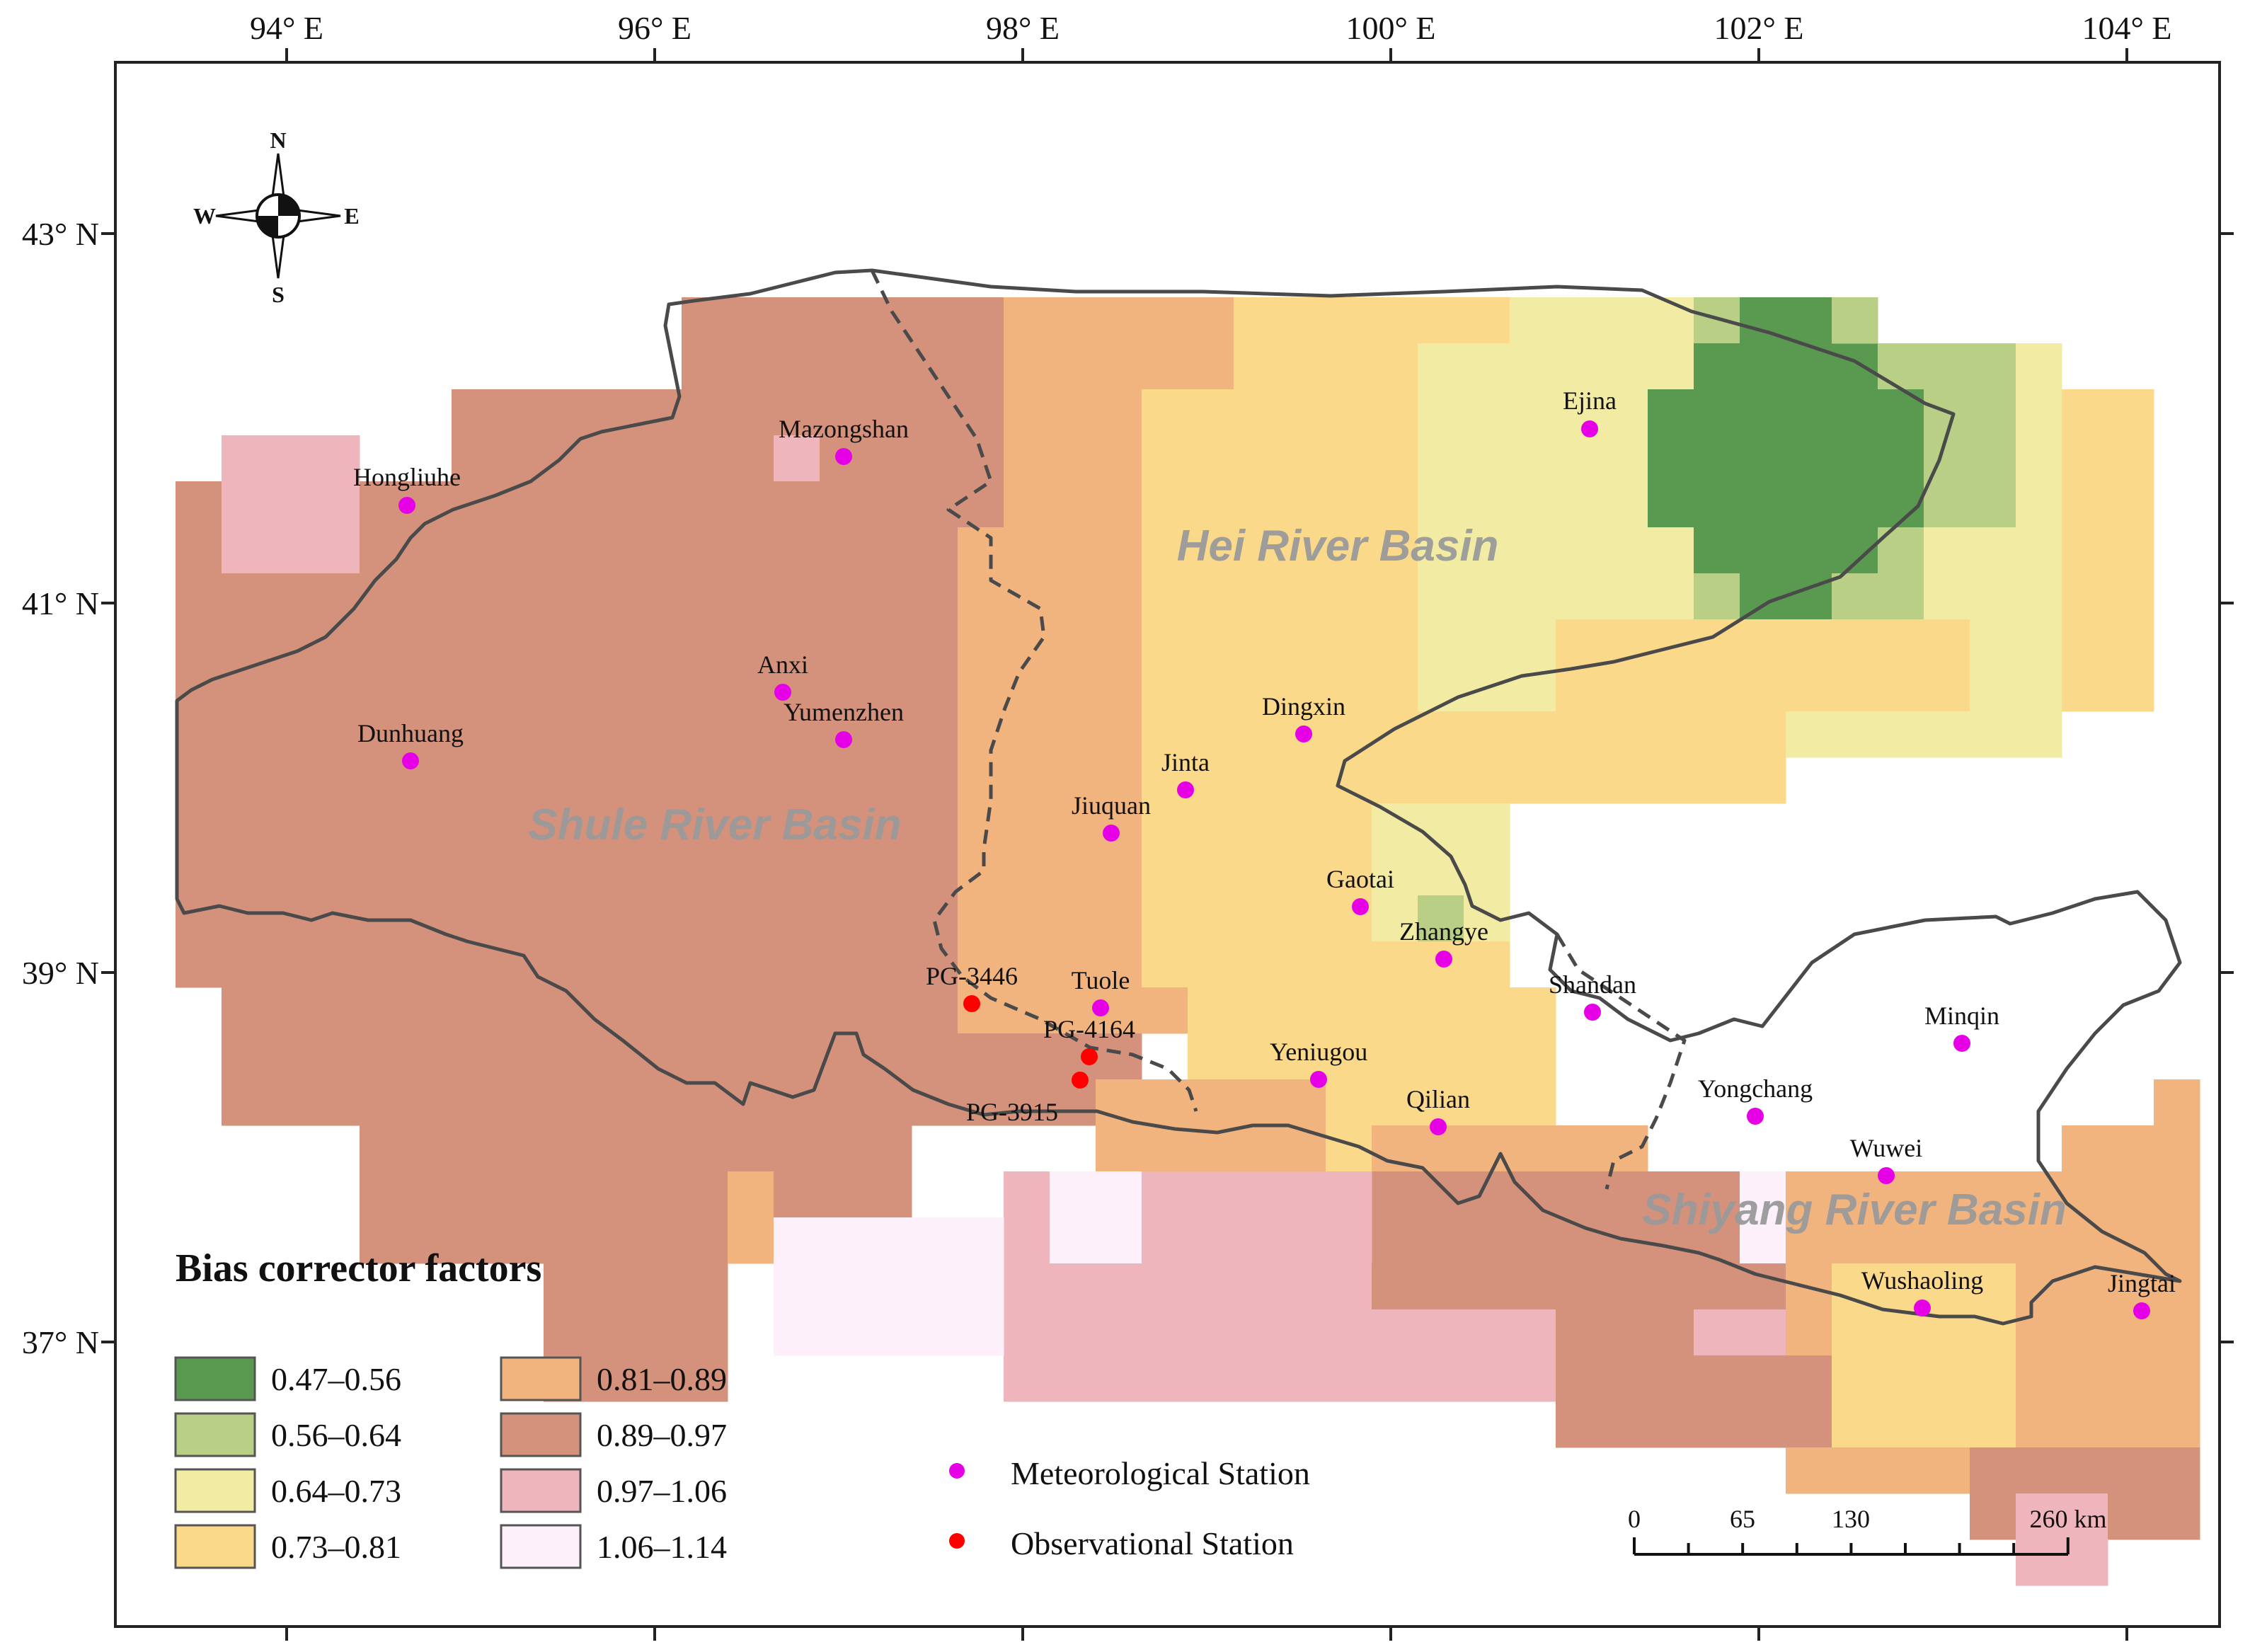 This screenshot has width=2250, height=1652. Describe the element at coordinates (1592, 984) in the screenshot. I see `meteorological-station-label: Shandan` at that location.